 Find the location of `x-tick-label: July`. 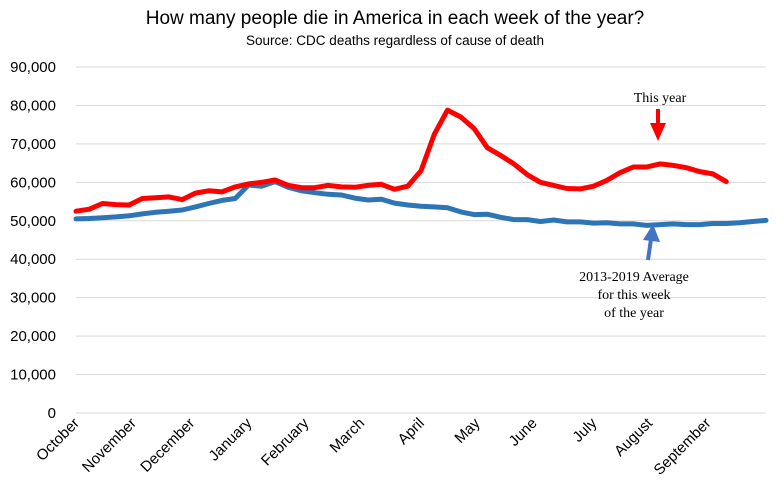

x-tick-label: July is located at coordinates (584, 429).